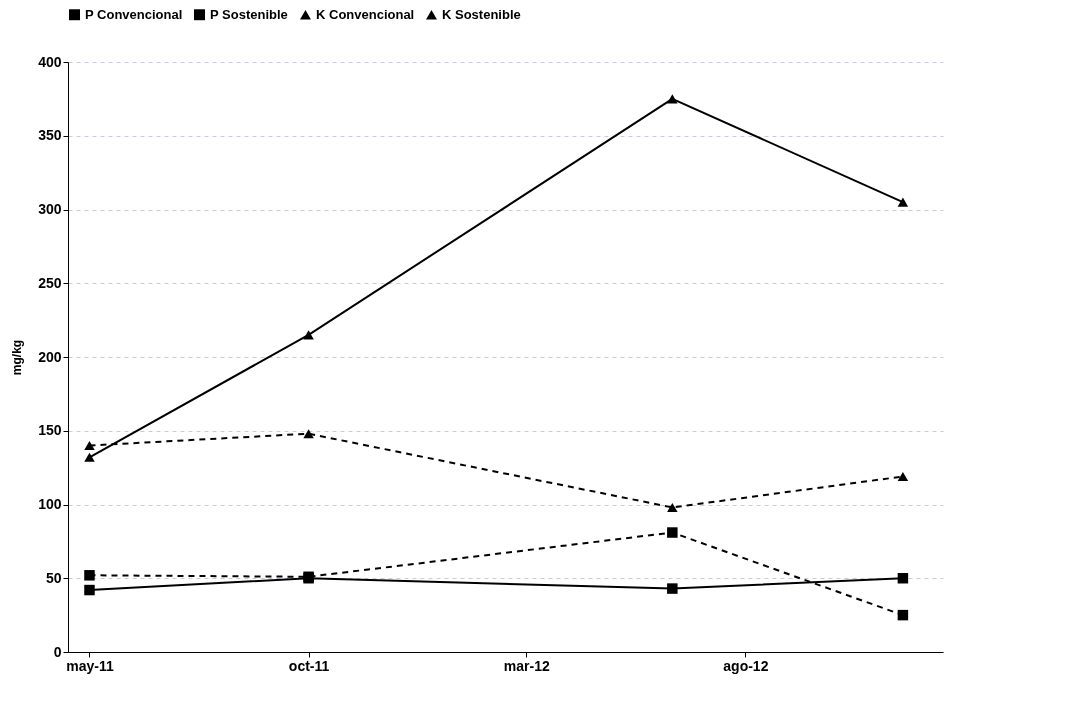 This screenshot has height=724, width=1078. Describe the element at coordinates (50, 504) in the screenshot. I see `y-tick-label: 100` at that location.